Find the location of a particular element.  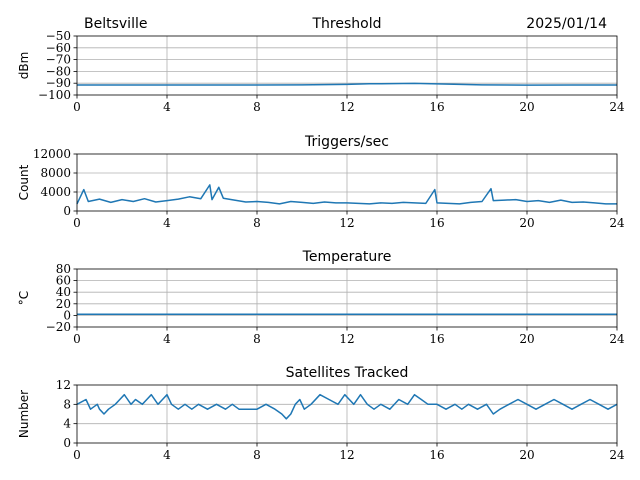

y-tick-label: 40 is located at coordinates (63, 292).